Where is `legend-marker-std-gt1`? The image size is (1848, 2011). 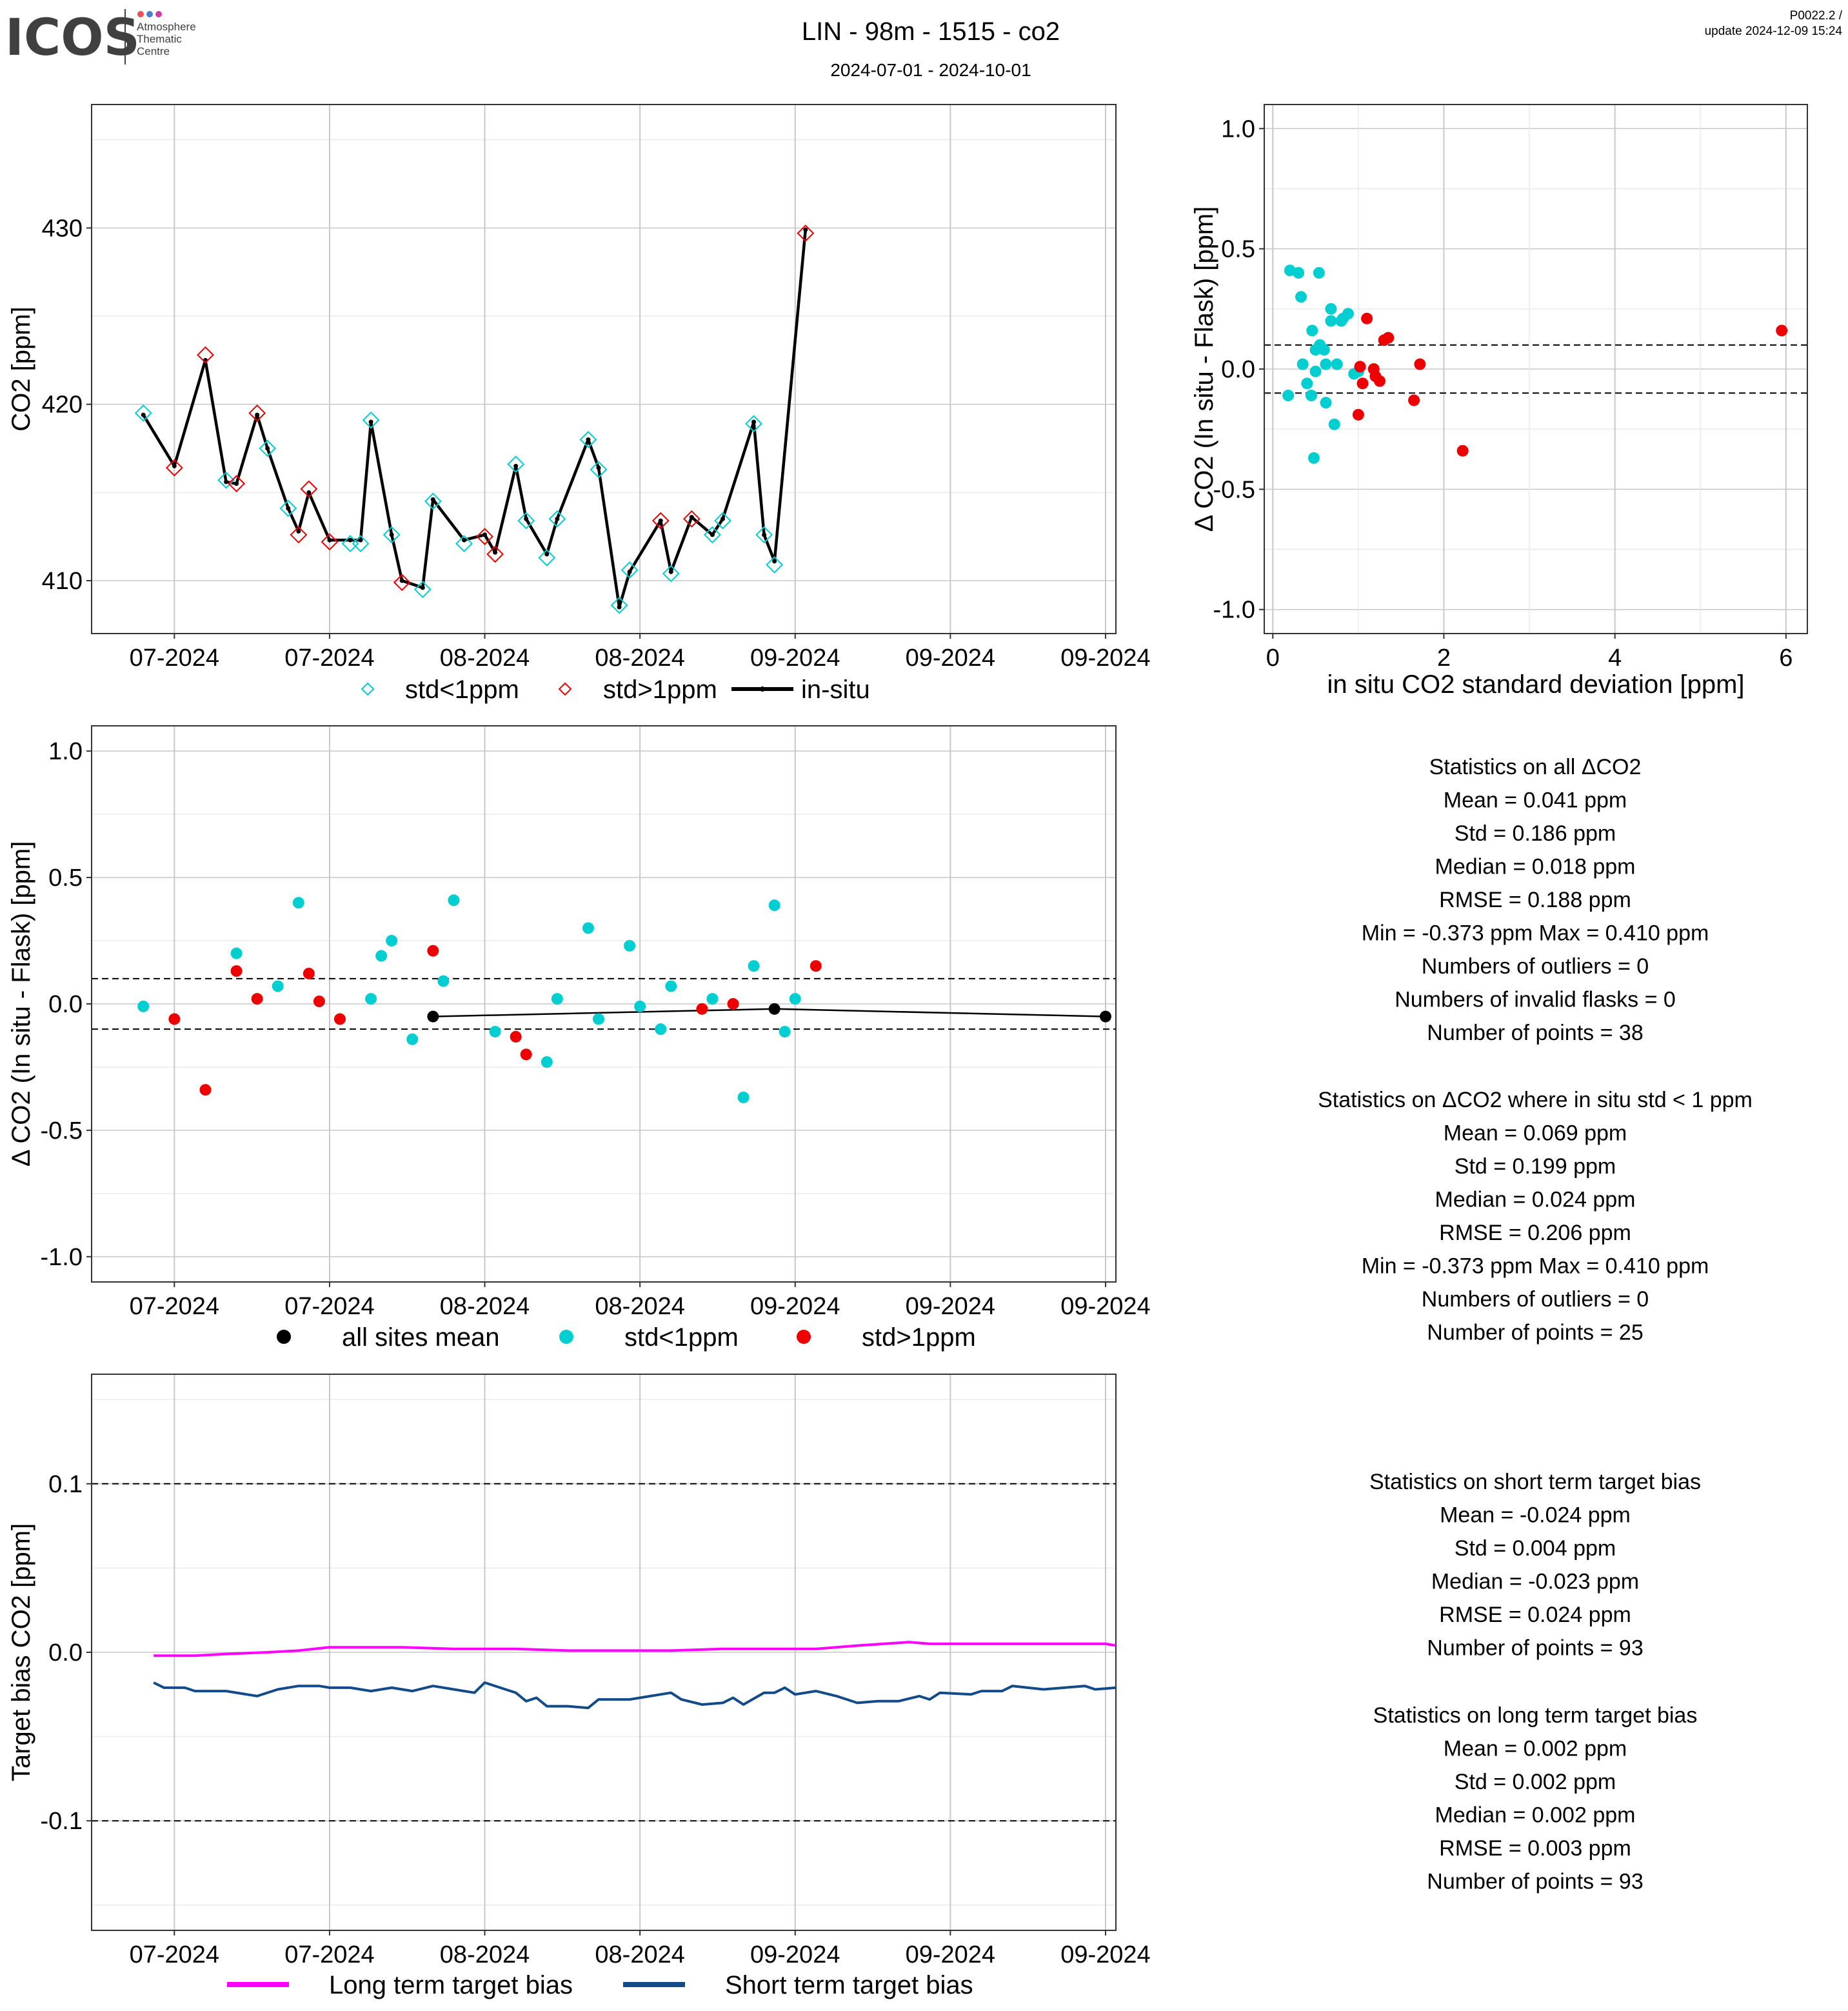
legend-marker-std-gt1 is located at coordinates (565, 689).